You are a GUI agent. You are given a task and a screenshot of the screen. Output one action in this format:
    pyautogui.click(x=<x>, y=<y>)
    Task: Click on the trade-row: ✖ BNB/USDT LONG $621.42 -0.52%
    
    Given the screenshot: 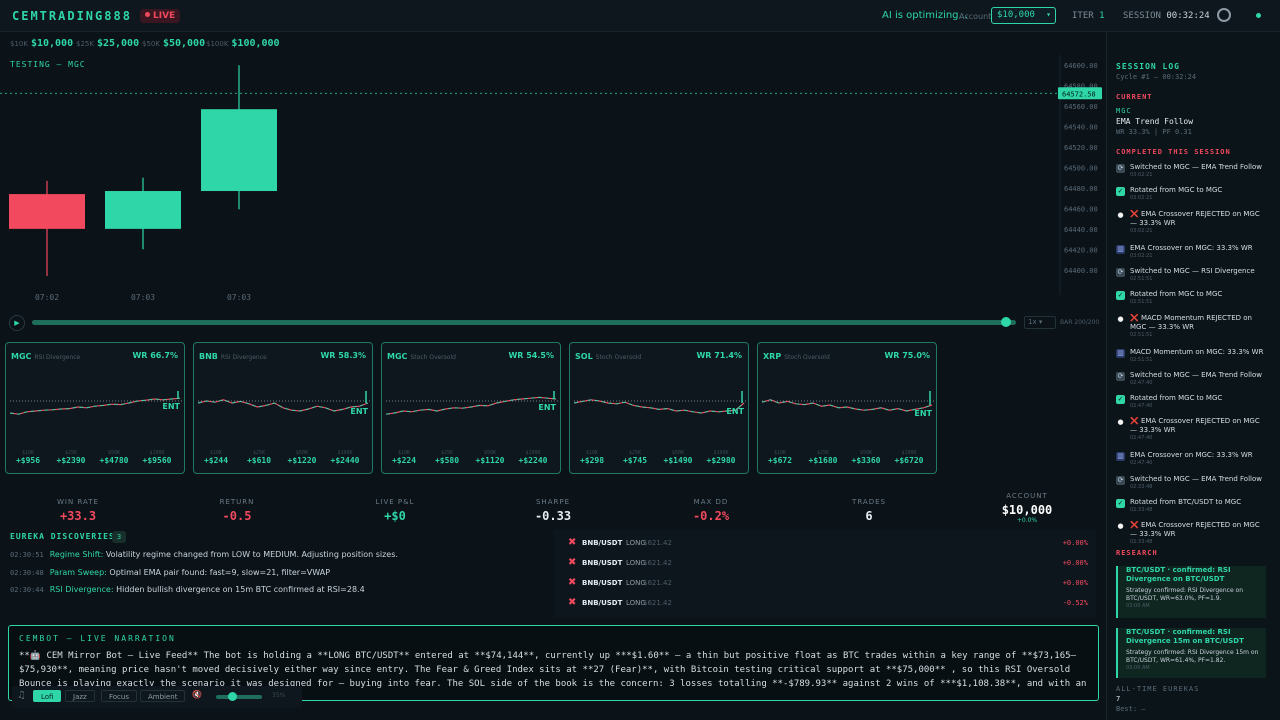 What is the action you would take?
    pyautogui.click(x=828, y=605)
    